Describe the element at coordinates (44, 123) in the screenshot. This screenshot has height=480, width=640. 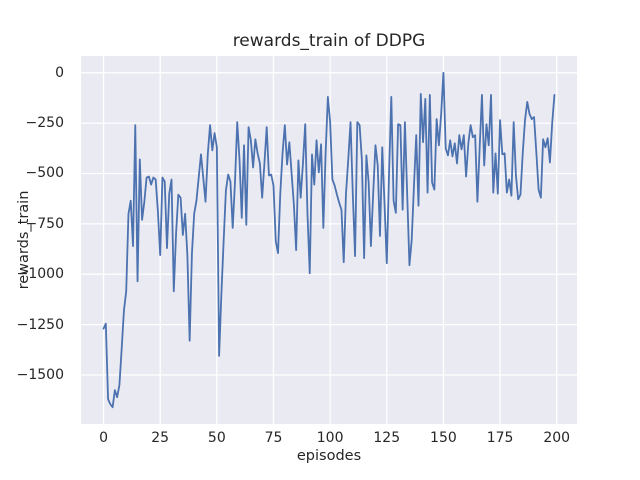
I see `y-tick-label: −250` at that location.